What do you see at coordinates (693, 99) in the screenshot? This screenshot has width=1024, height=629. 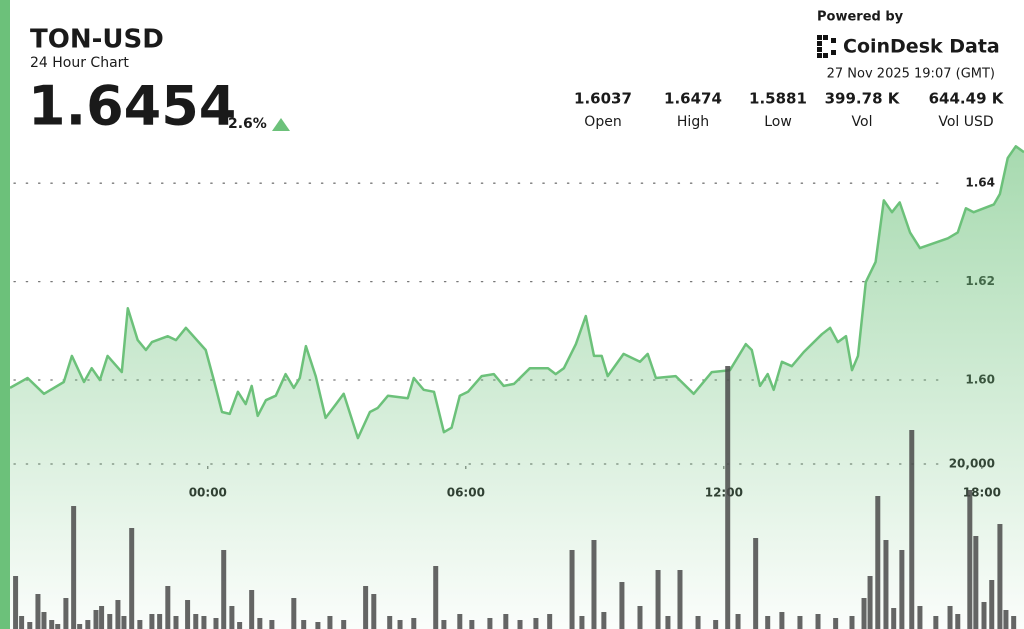 I see `stat-value: 1.6474` at bounding box center [693, 99].